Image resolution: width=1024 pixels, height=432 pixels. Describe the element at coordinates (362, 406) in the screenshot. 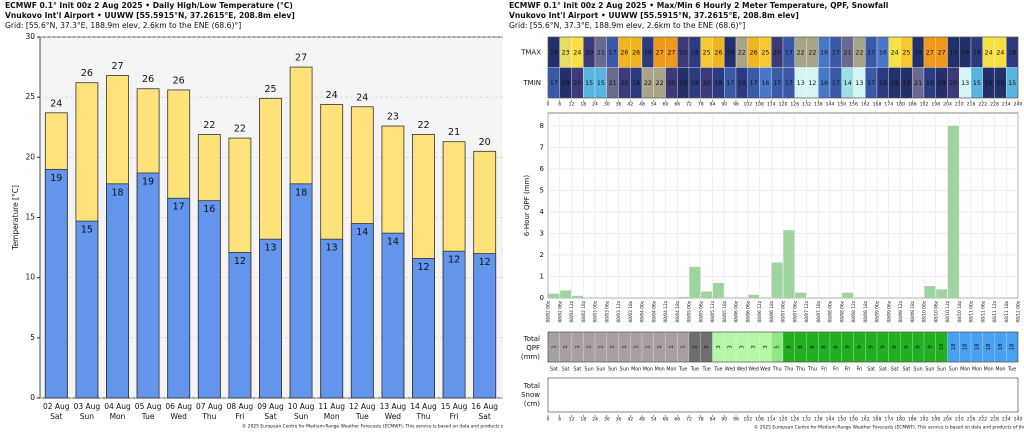

I see `x-tick-label: 12 Aug` at that location.